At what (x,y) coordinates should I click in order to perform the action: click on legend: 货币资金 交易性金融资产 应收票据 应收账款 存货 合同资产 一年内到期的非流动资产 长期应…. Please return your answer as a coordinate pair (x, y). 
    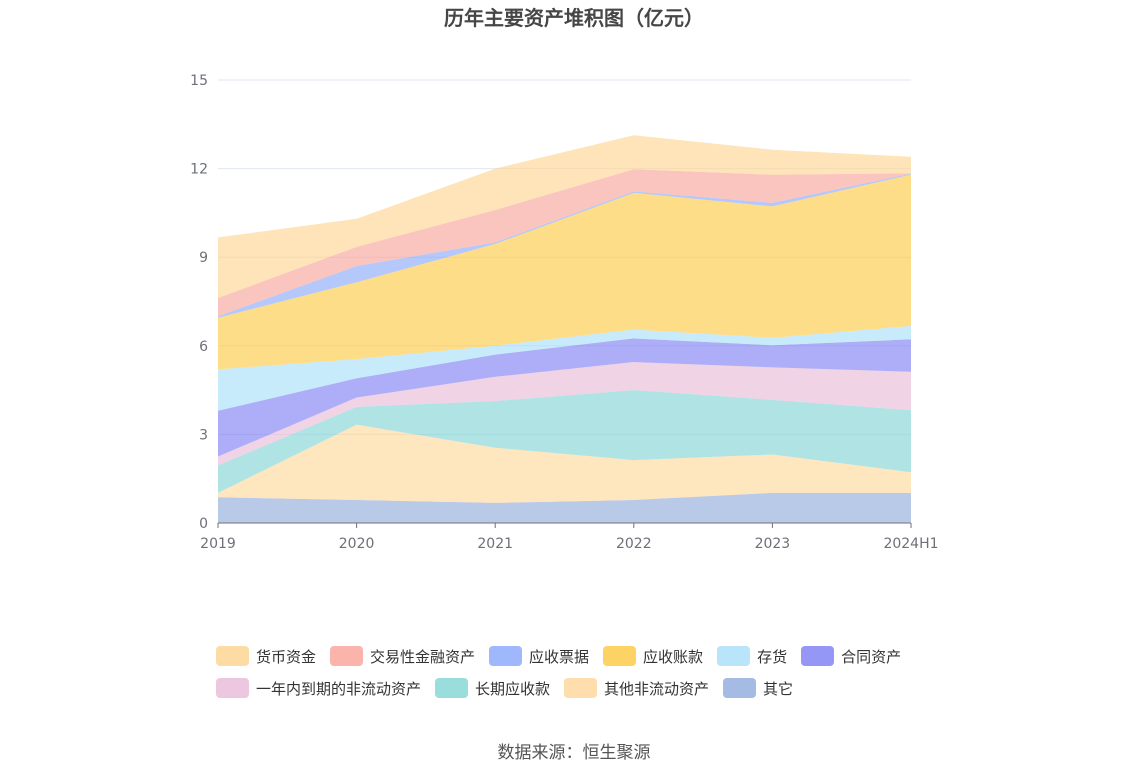
    Looking at the image, I should click on (596, 672).